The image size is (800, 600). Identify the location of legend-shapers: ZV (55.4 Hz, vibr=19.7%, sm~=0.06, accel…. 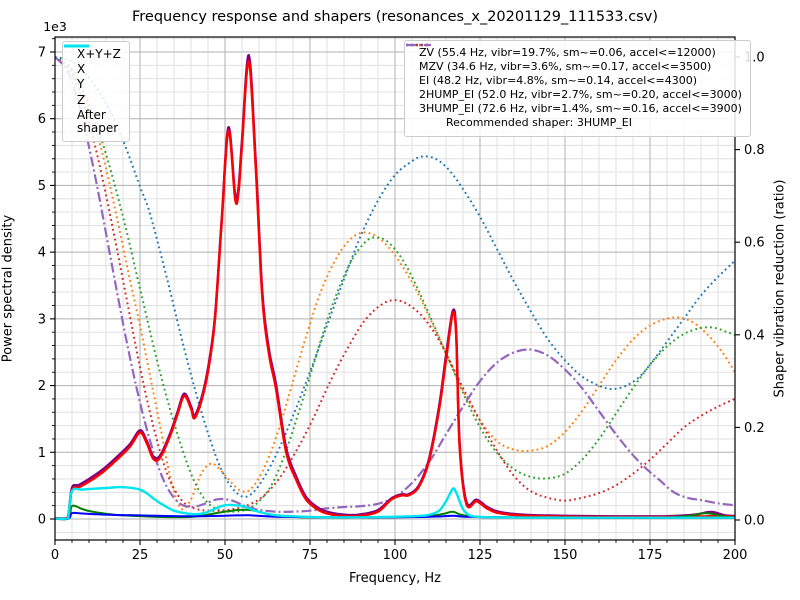
(577, 88).